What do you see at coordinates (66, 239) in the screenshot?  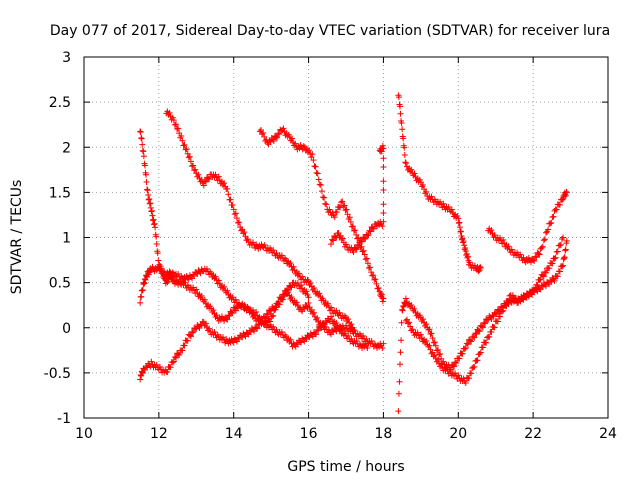 I see `y-tick-label: 1` at bounding box center [66, 239].